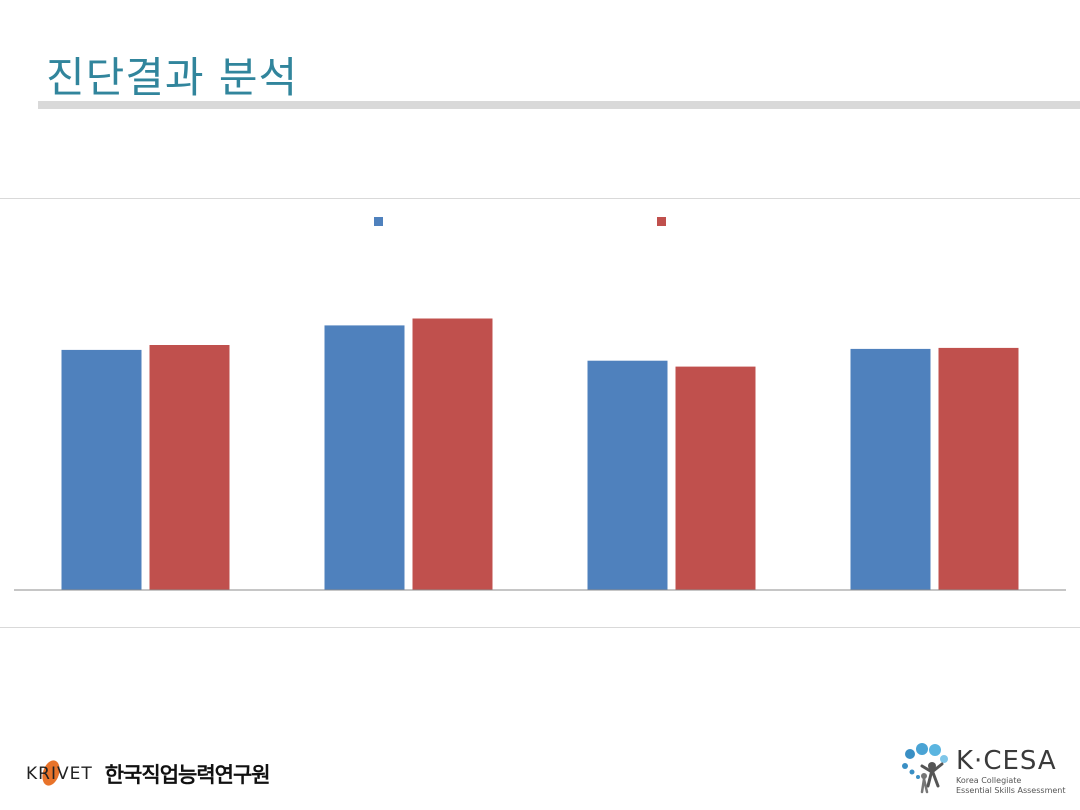  Describe the element at coordinates (452, 454) in the screenshot. I see `bar-series2-cat2` at that location.